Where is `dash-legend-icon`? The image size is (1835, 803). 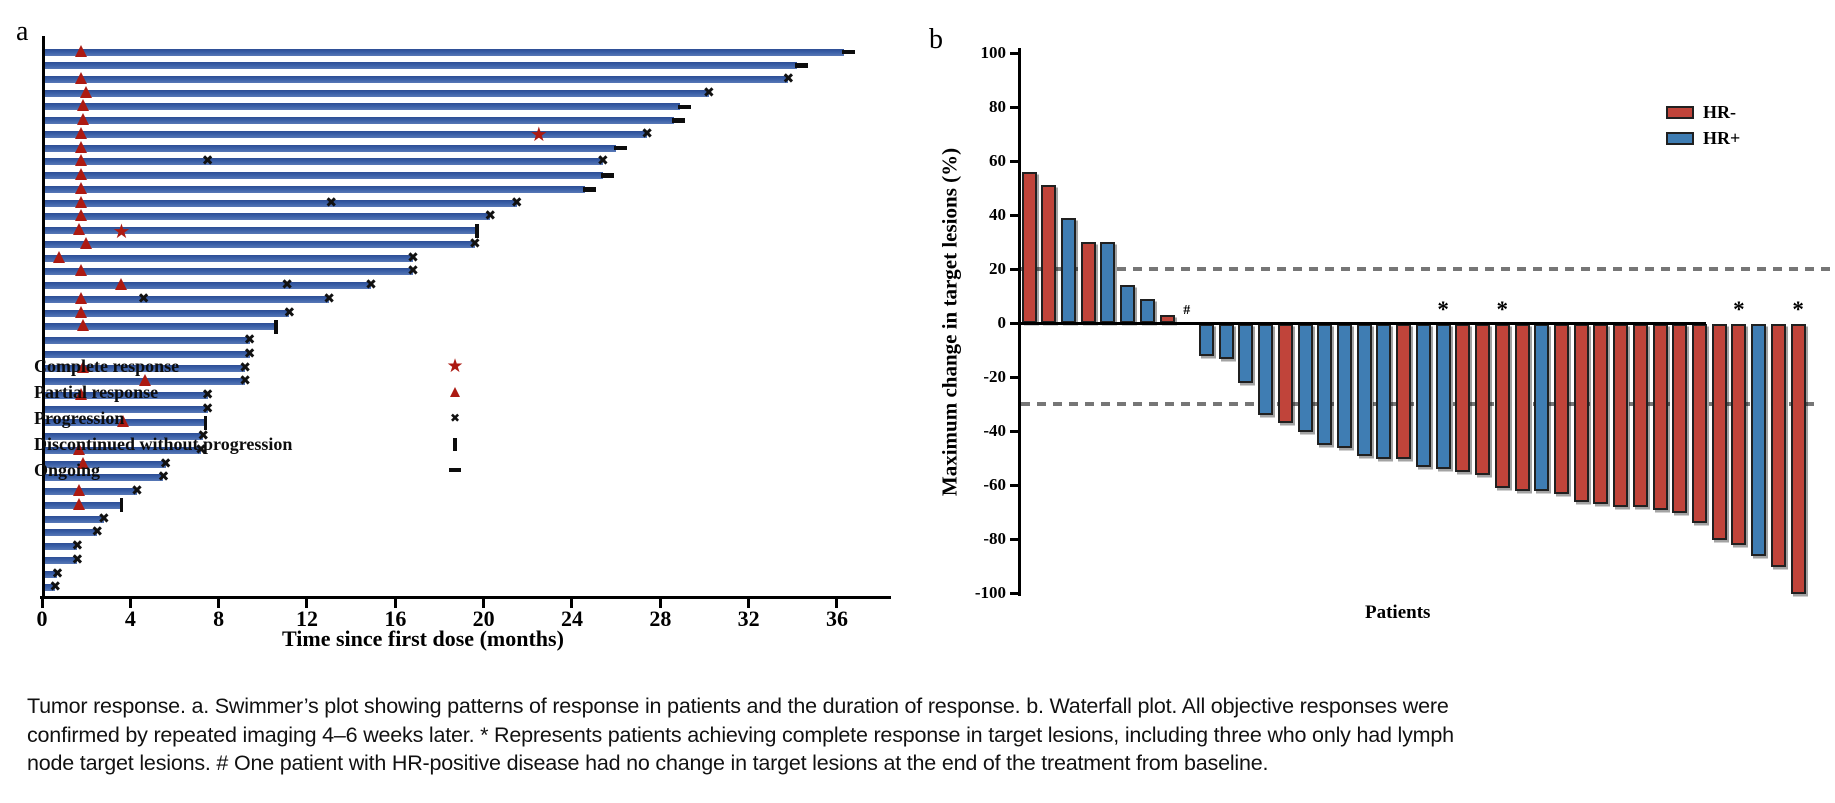 dash-legend-icon is located at coordinates (455, 470).